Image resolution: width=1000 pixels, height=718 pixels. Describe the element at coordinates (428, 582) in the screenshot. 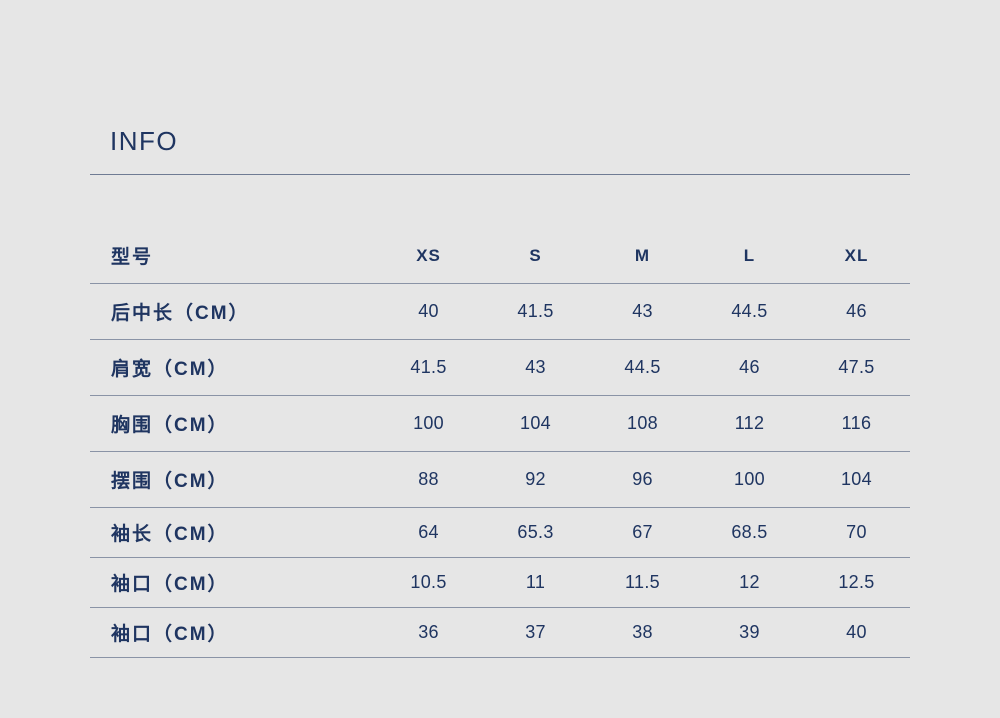

I see `table-cell: 10.5` at that location.